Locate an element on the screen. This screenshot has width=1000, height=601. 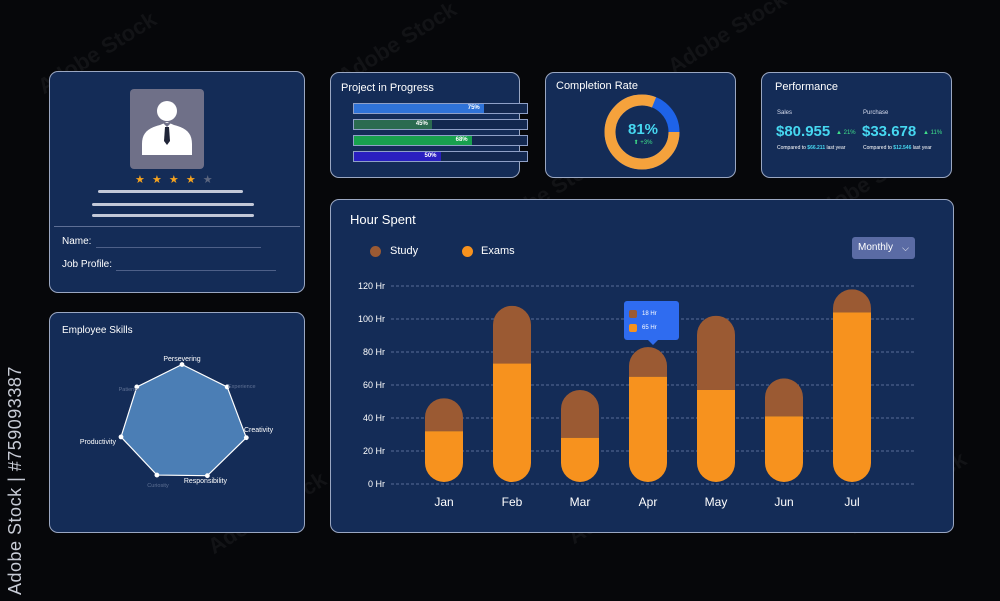
sales-delta: ▲ 21% is located at coordinates (846, 133).